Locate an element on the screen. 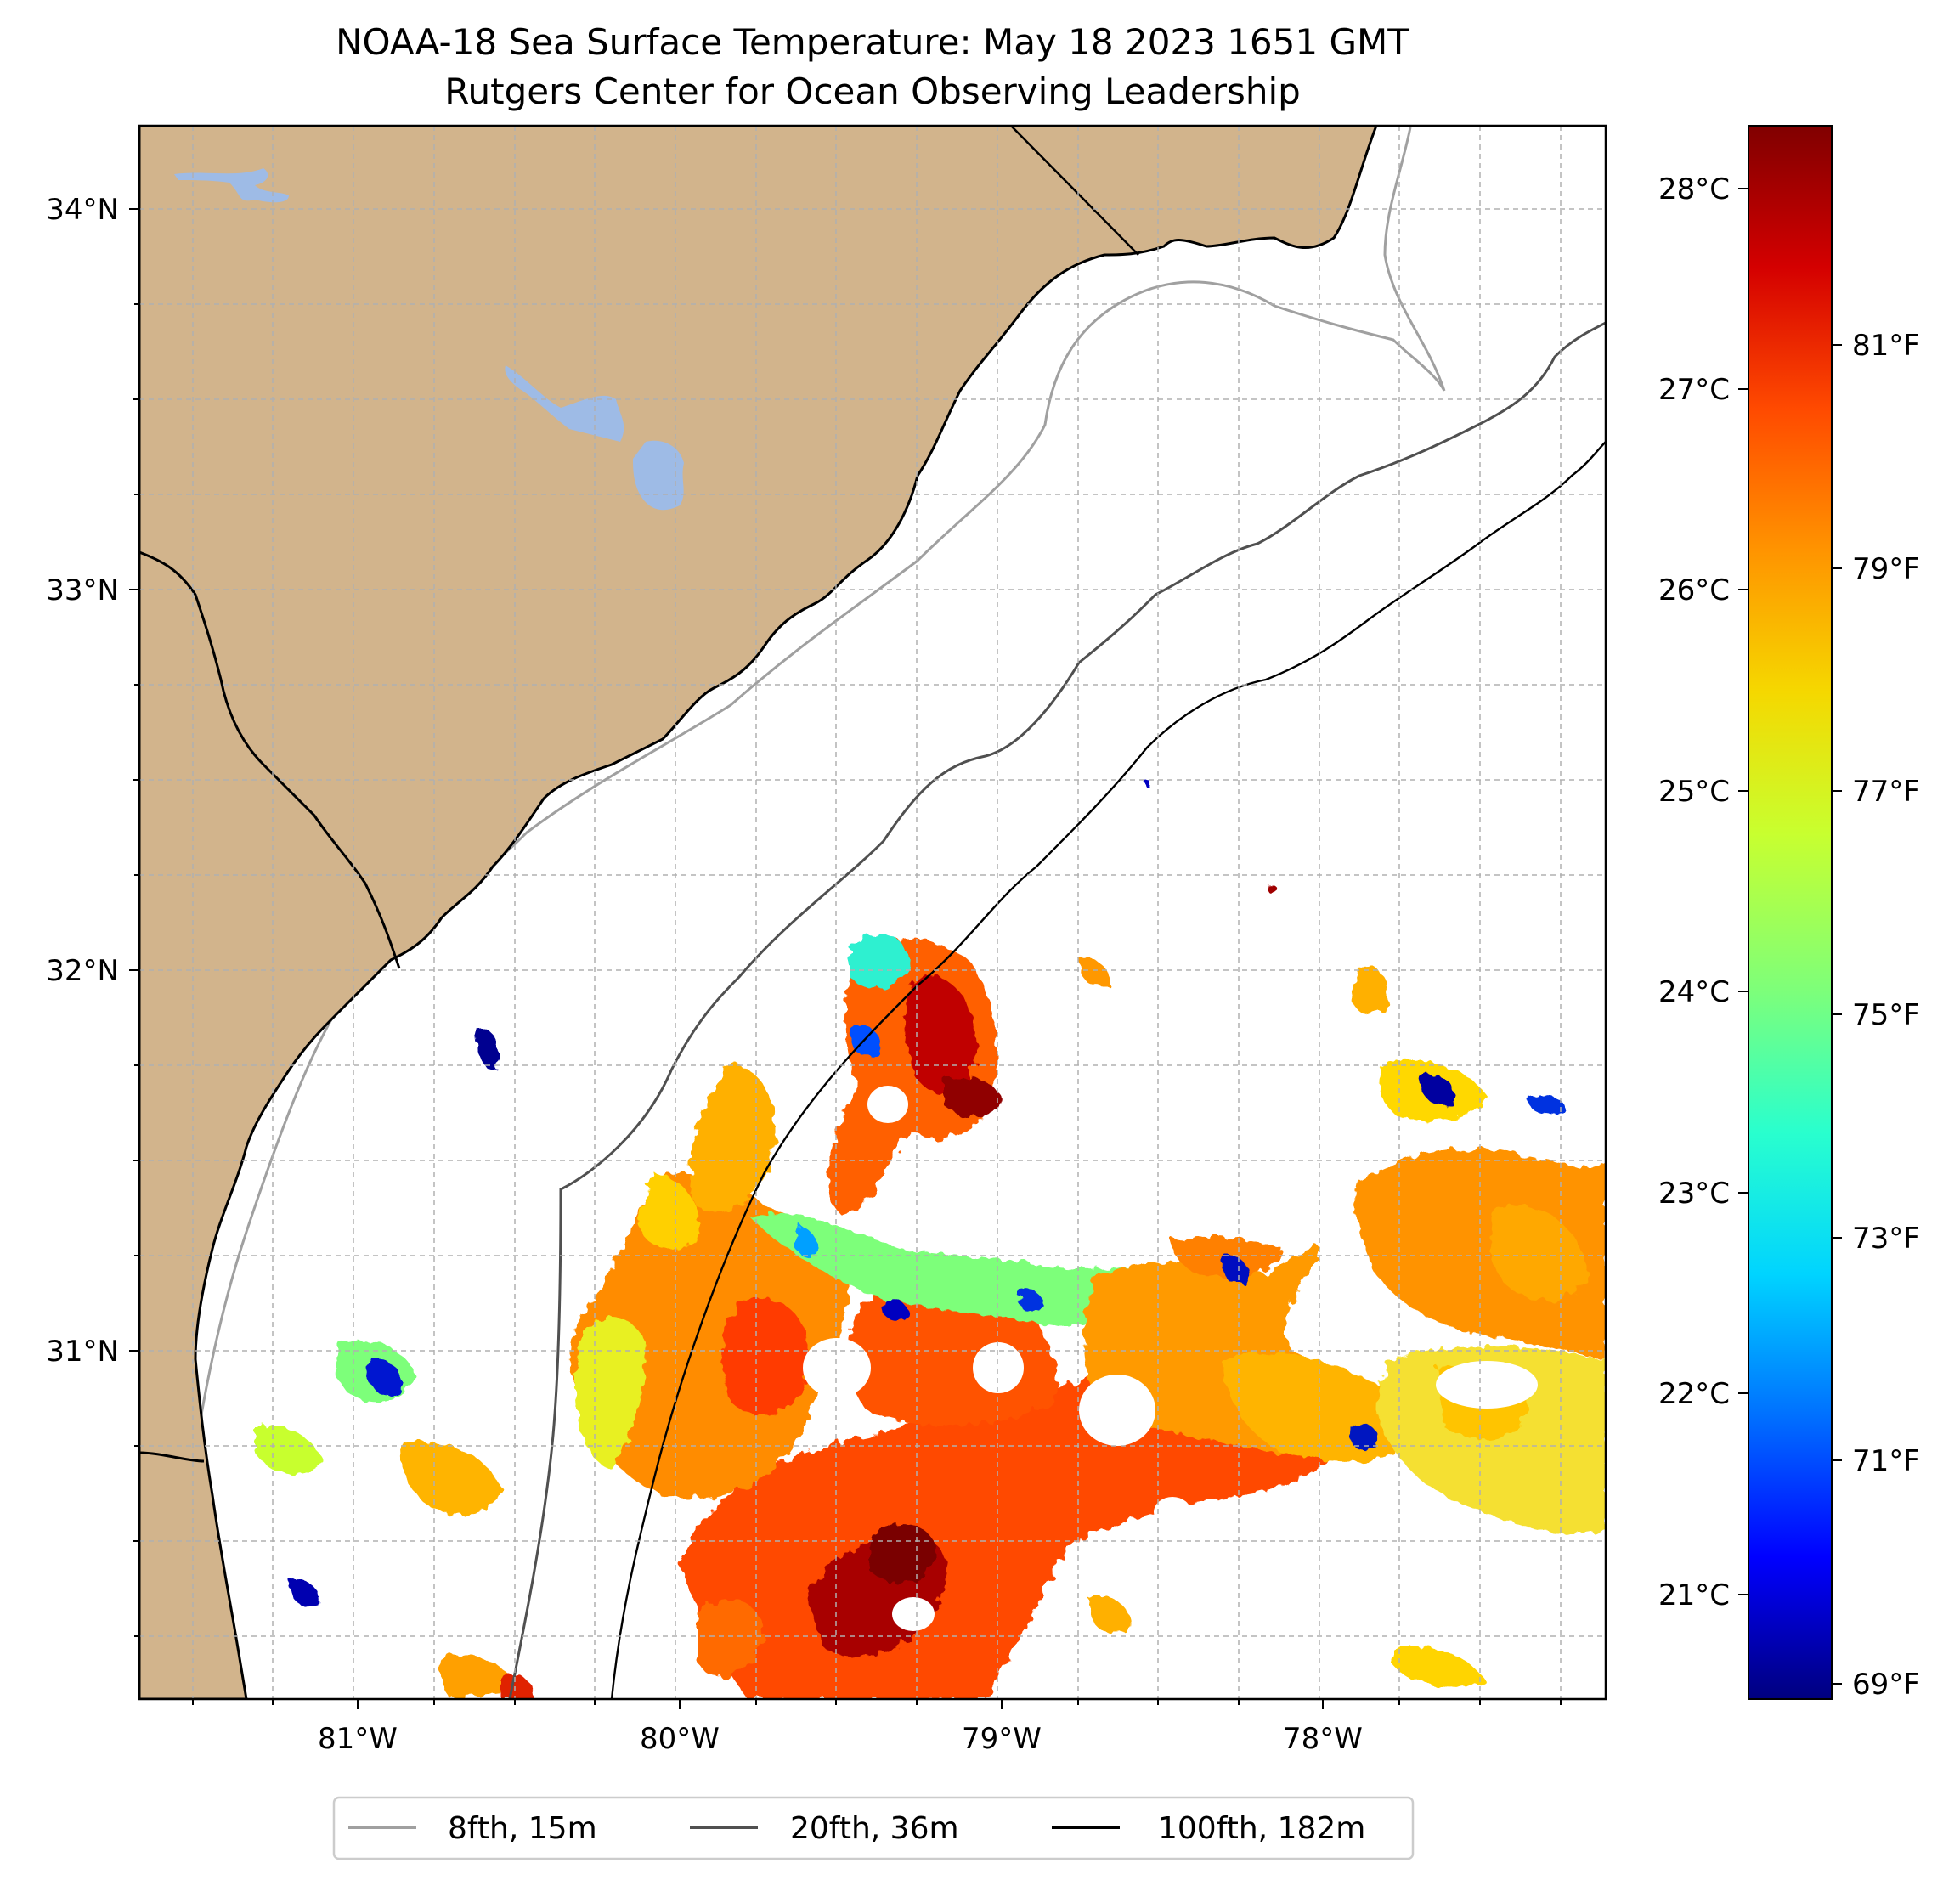 This screenshot has width=1960, height=1880. colorbar-celsius-ticks is located at coordinates (1790, 936).